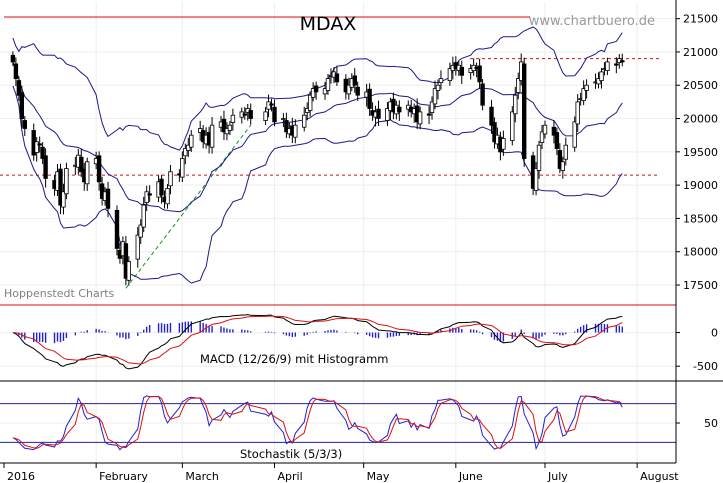 This screenshot has width=723, height=483. I want to click on price-y-tick-label: 18500, so click(700, 218).